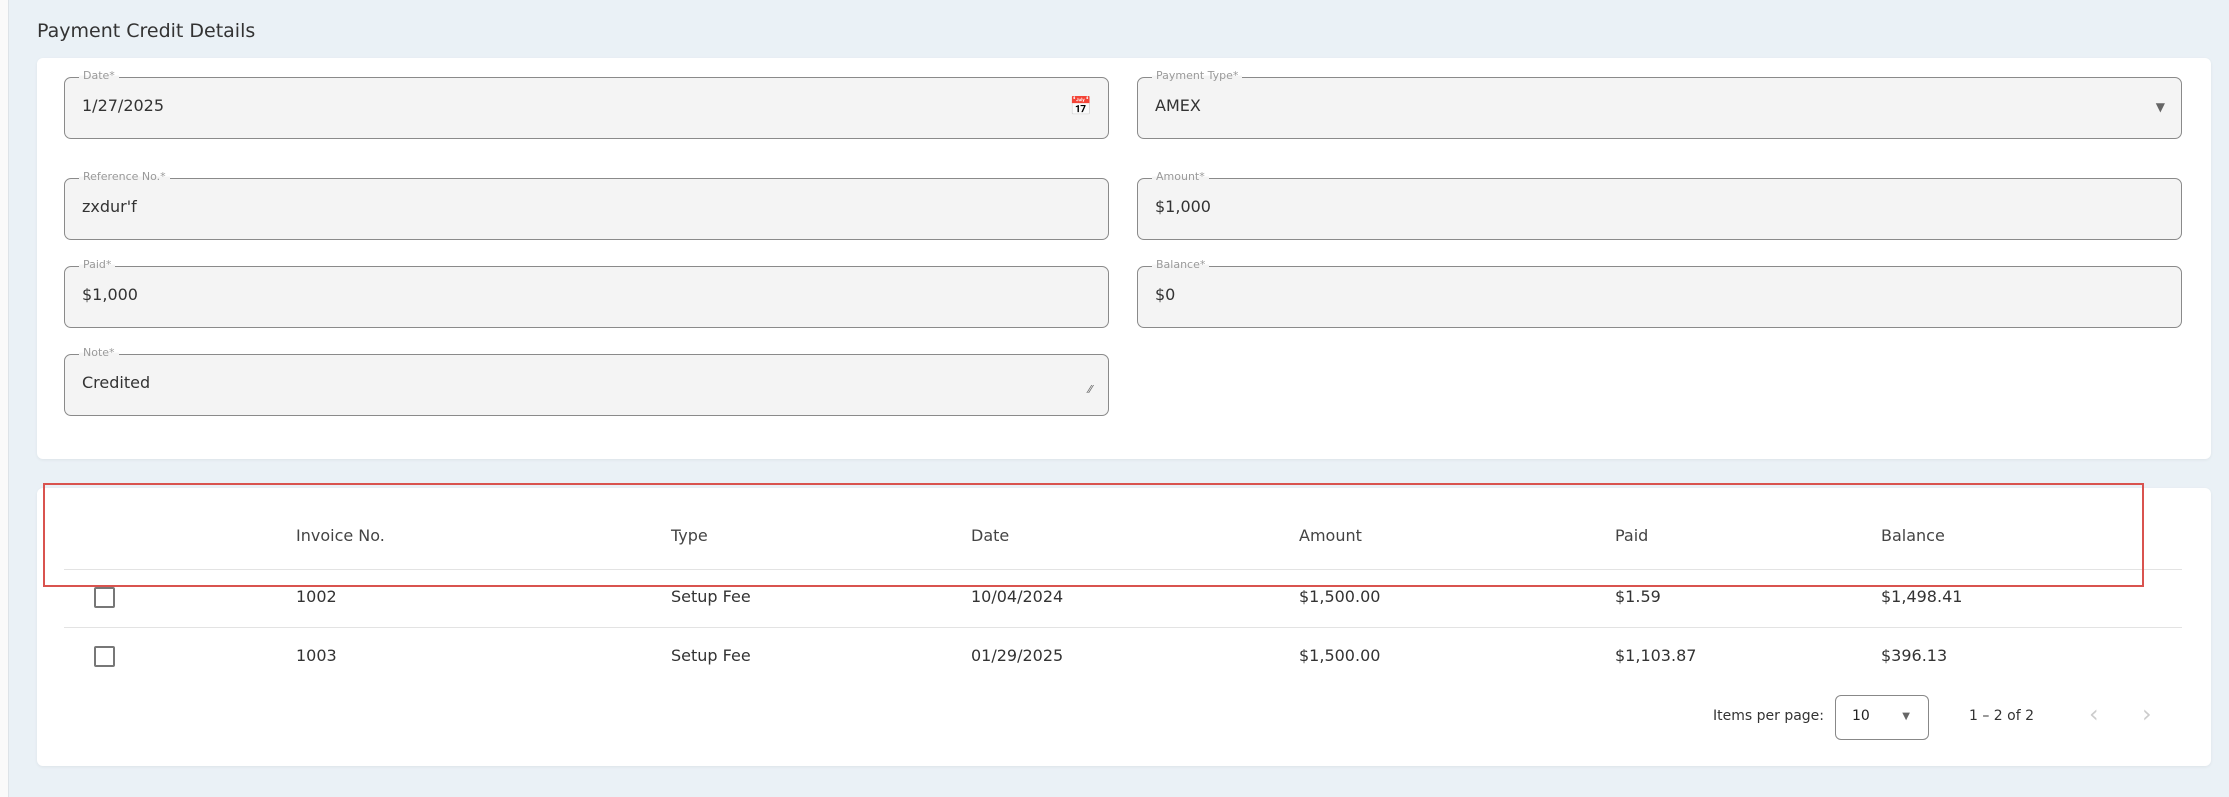 The height and width of the screenshot is (797, 2229). What do you see at coordinates (2094, 714) in the screenshot?
I see `prev-page-button: ‹` at bounding box center [2094, 714].